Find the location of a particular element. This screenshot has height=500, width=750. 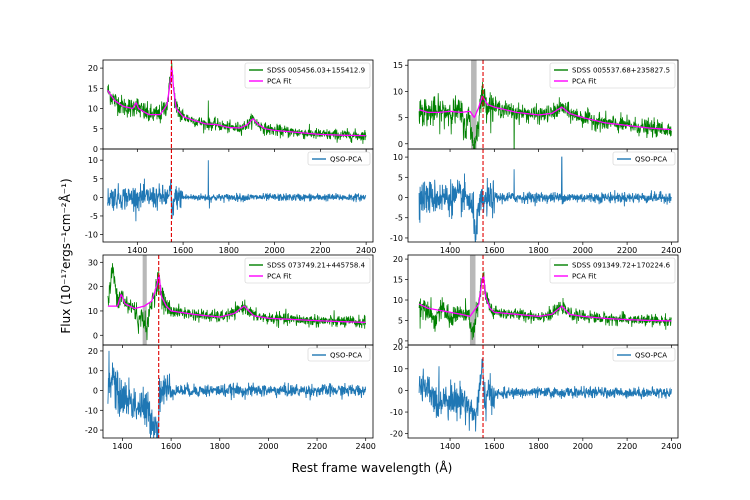

x-tick-label: 1400 is located at coordinates (137, 250).